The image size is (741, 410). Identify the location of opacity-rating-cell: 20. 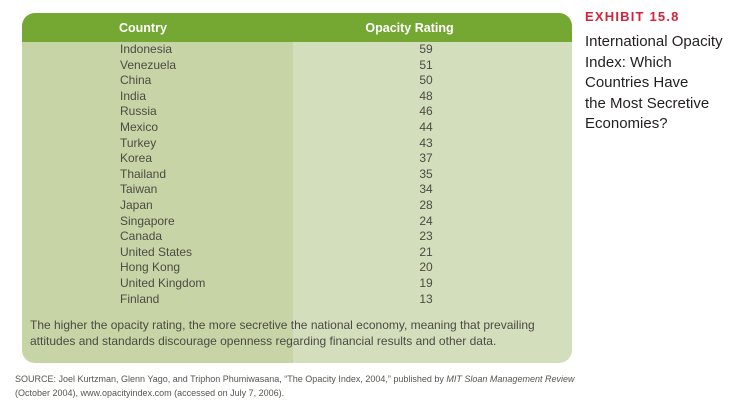
(432, 268).